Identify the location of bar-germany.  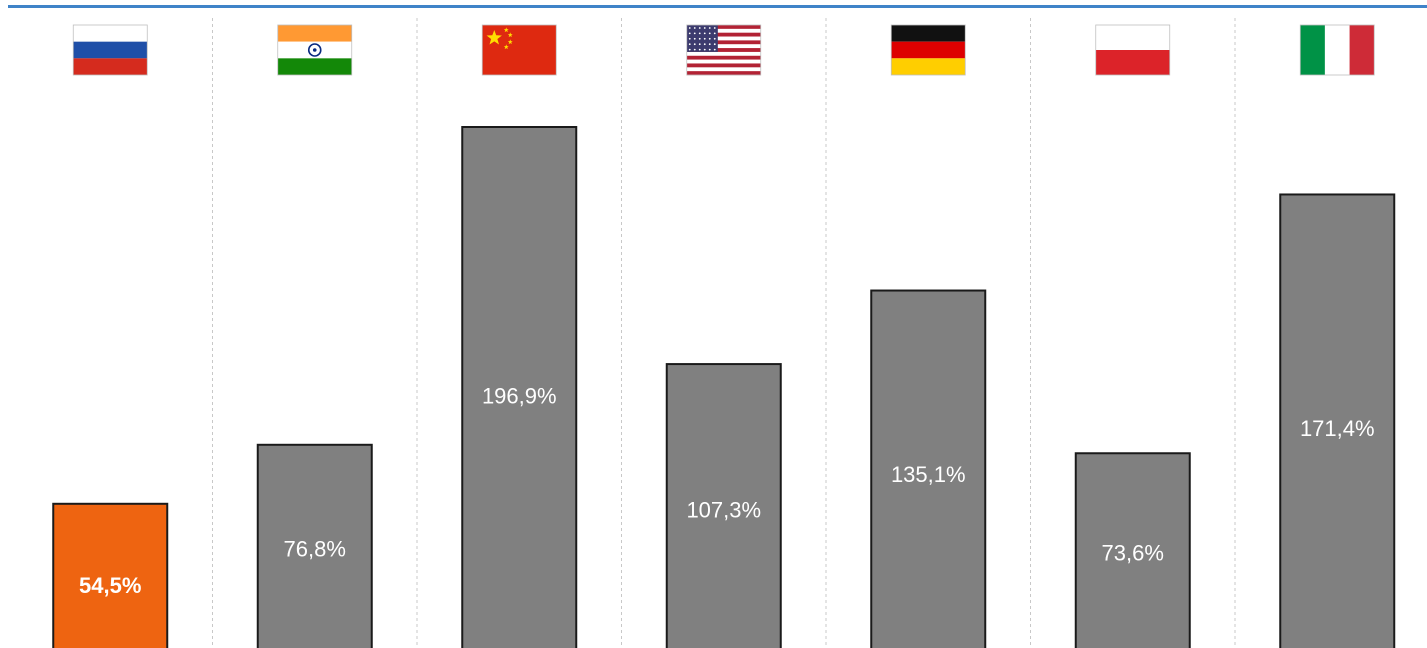
(928, 468).